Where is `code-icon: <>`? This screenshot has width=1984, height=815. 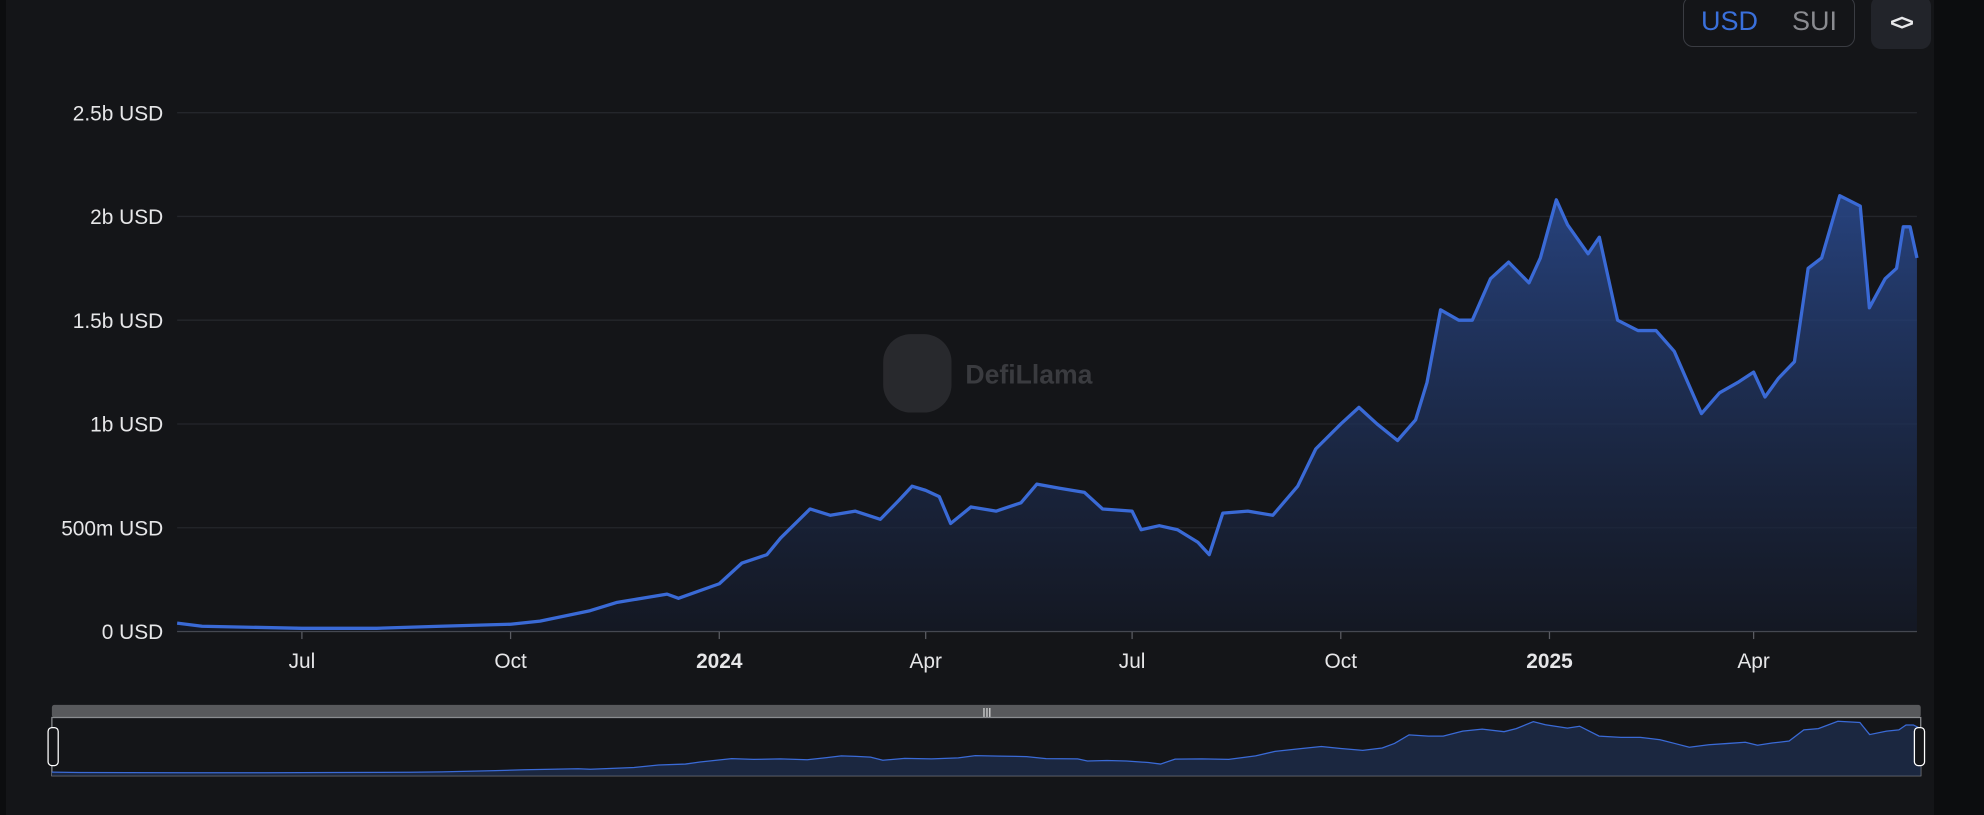
code-icon: <> is located at coordinates (1902, 22).